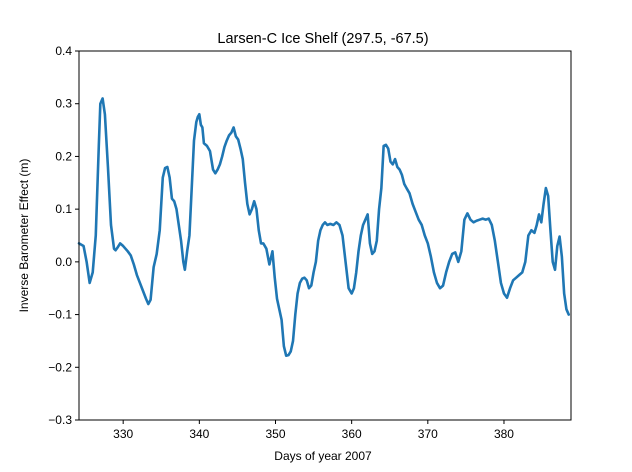  What do you see at coordinates (123, 434) in the screenshot?
I see `x-tick-label: 330` at bounding box center [123, 434].